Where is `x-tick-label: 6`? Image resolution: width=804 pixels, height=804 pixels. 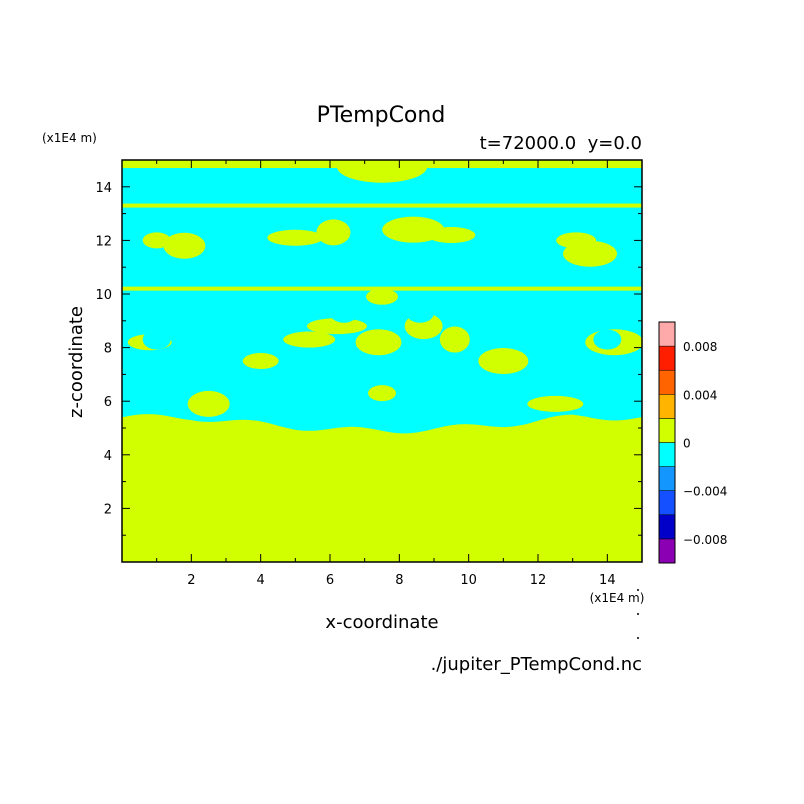 x-tick-label: 6 is located at coordinates (330, 580).